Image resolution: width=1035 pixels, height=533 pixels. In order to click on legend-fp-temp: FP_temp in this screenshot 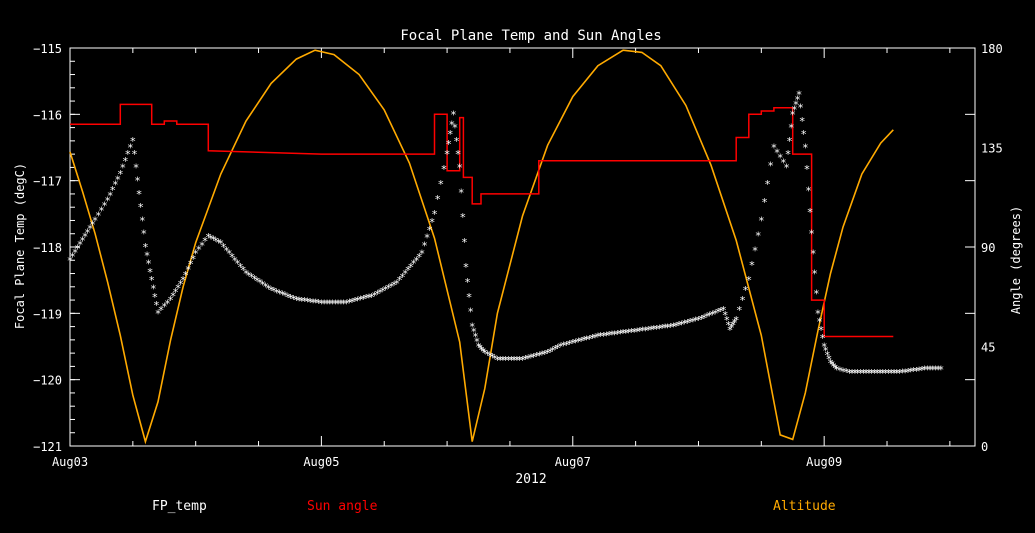, I will do `click(179, 506)`.